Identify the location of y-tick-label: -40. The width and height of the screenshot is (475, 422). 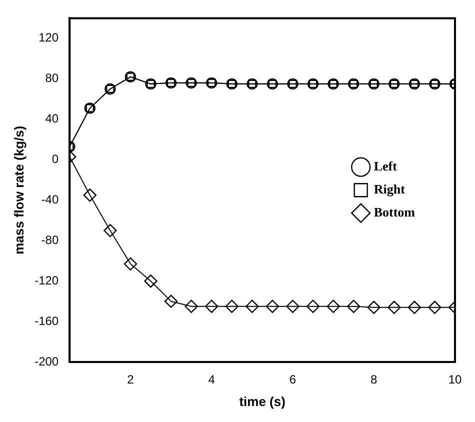
(50, 199).